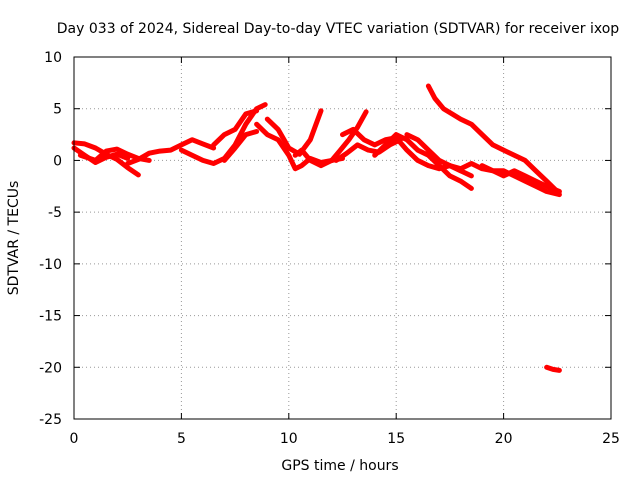 The width and height of the screenshot is (640, 480). Describe the element at coordinates (492, 138) in the screenshot. I see `series-line-track-p` at that location.